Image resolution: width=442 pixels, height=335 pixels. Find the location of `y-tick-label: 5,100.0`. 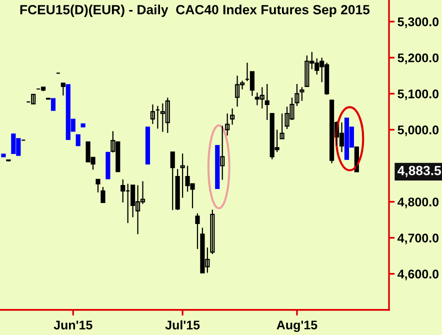

y-tick-label: 5,100.0 is located at coordinates (418, 94).